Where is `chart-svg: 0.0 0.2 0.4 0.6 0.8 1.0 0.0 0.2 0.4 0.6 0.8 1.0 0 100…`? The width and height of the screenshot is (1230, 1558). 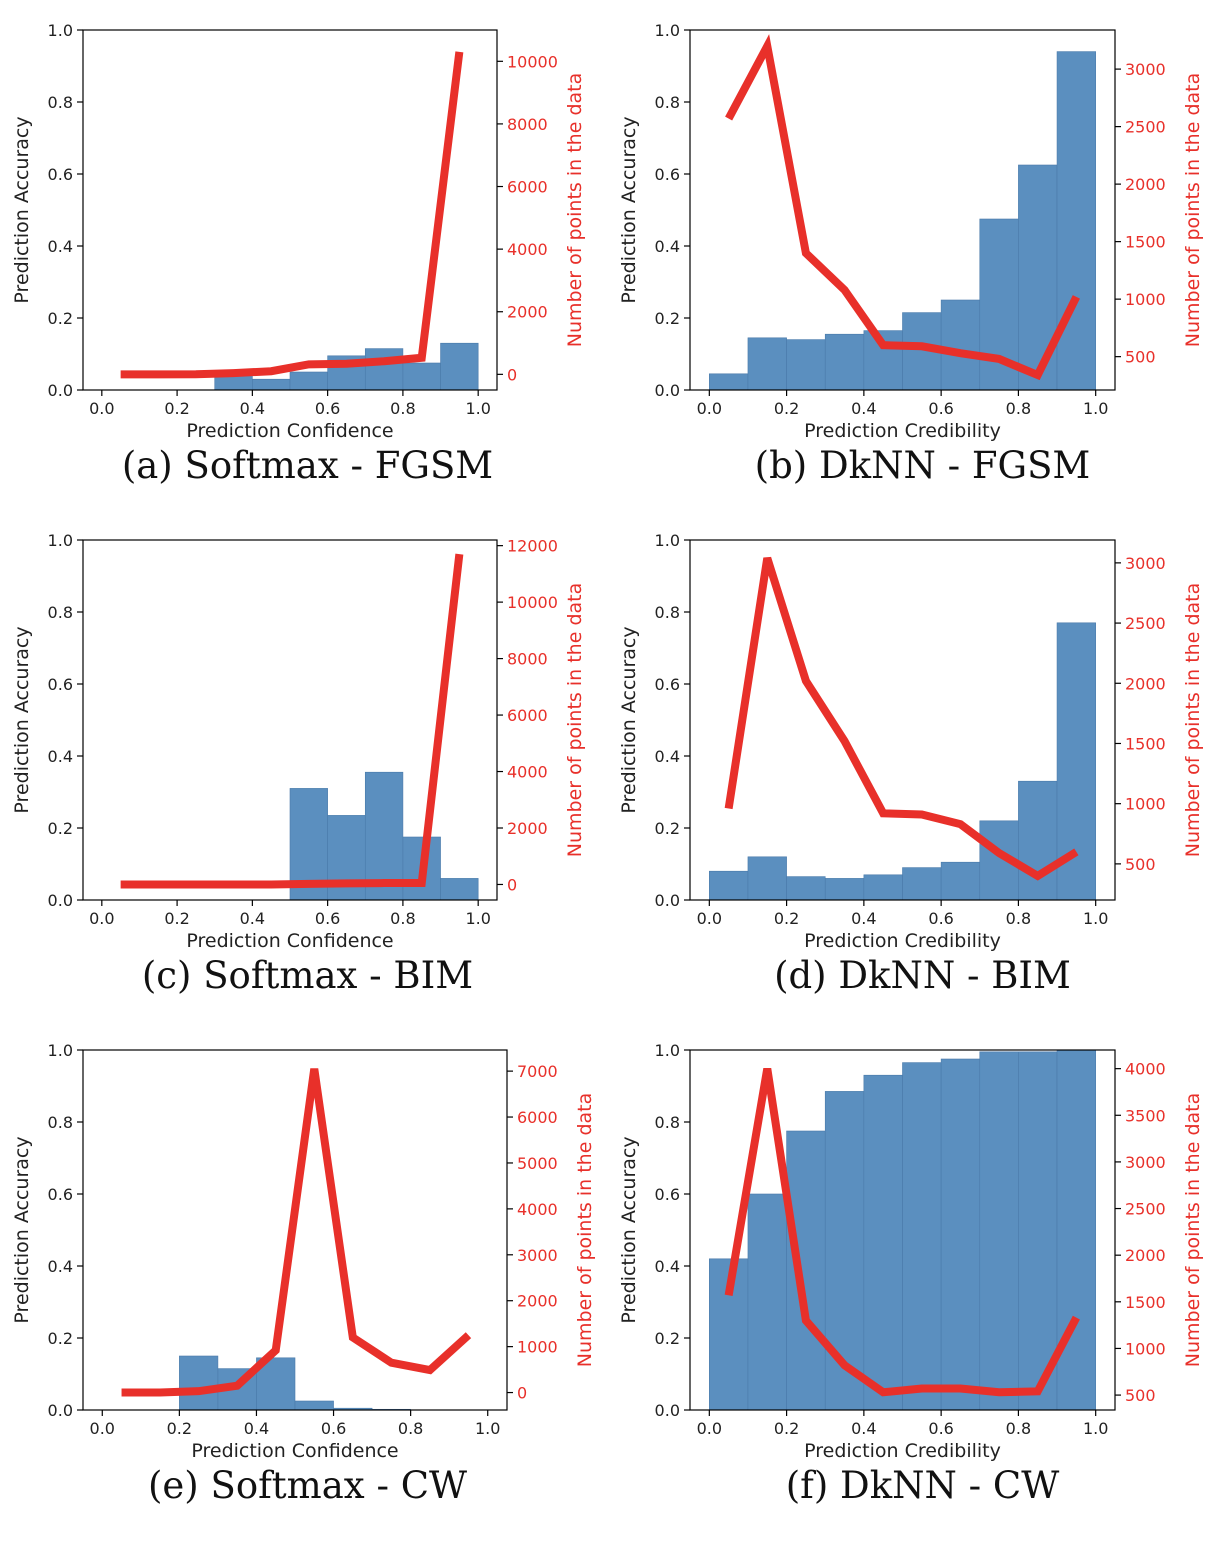
chart-svg: 0.0 0.2 0.4 0.6 0.8 1.0 0.0 0.2 0.4 0.6 0.8 1.0 0 100… is located at coordinates (303, 1251).